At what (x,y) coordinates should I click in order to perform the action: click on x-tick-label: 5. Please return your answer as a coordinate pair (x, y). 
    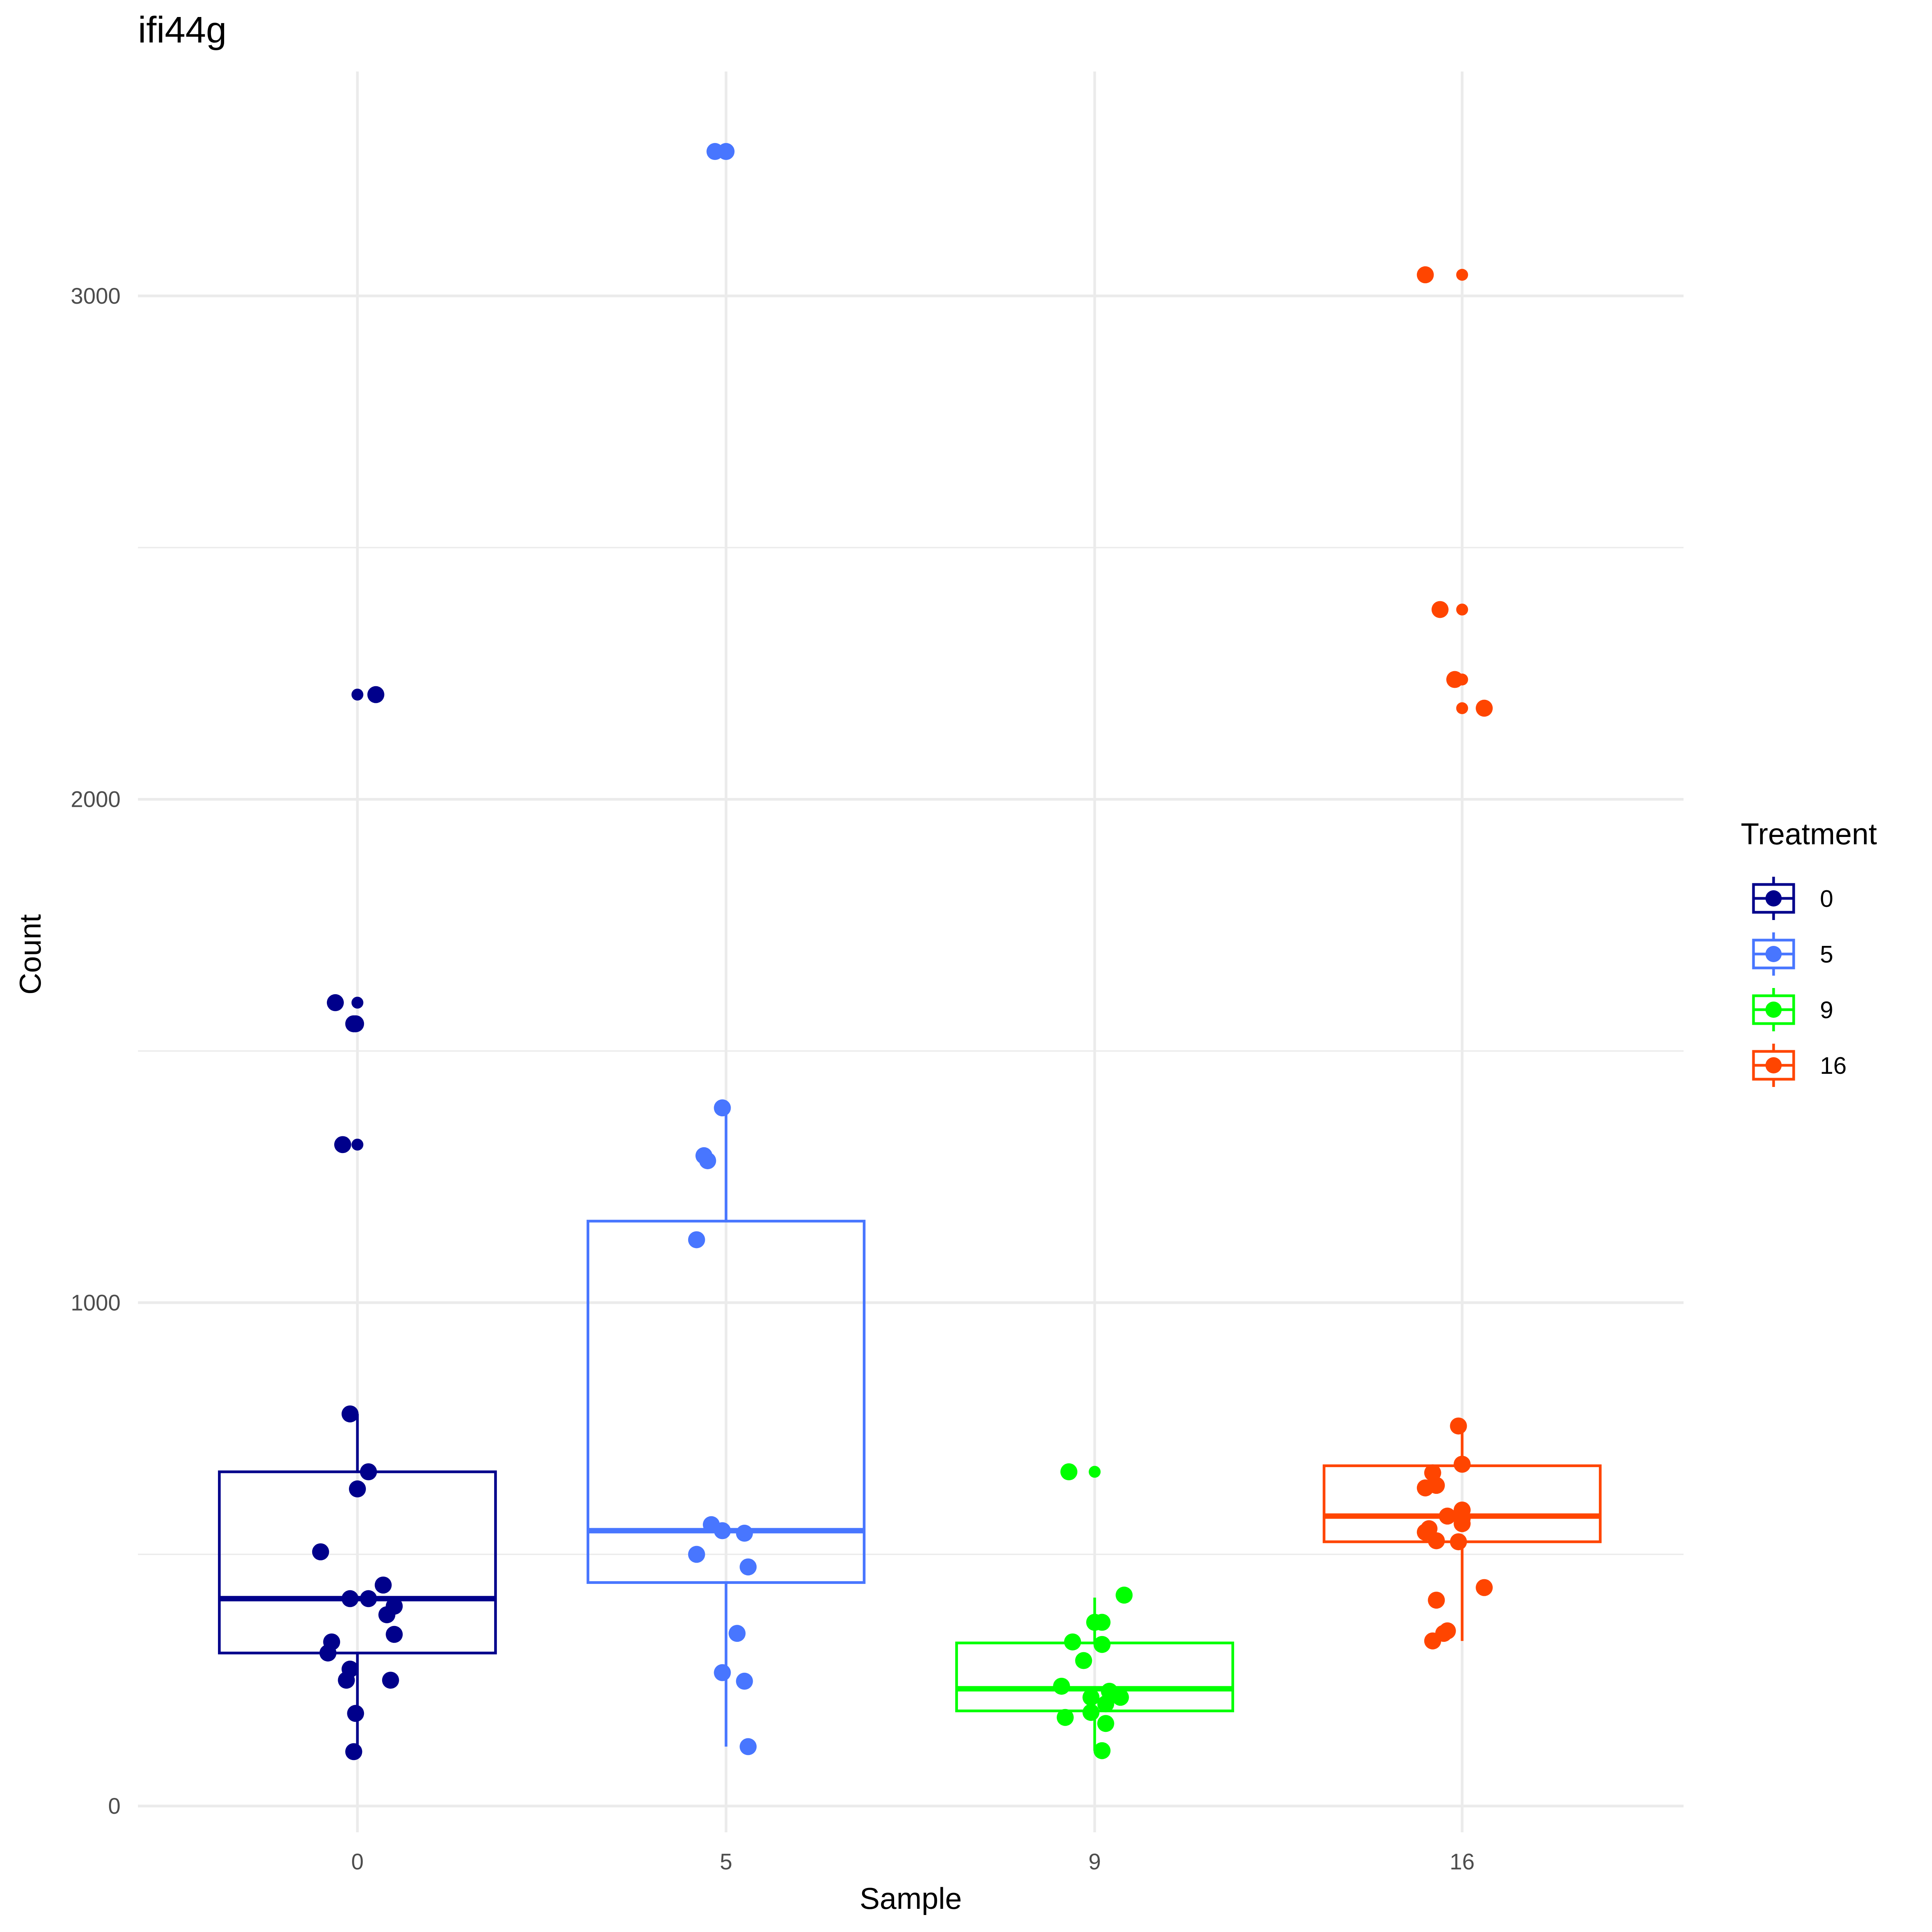
    Looking at the image, I should click on (726, 1862).